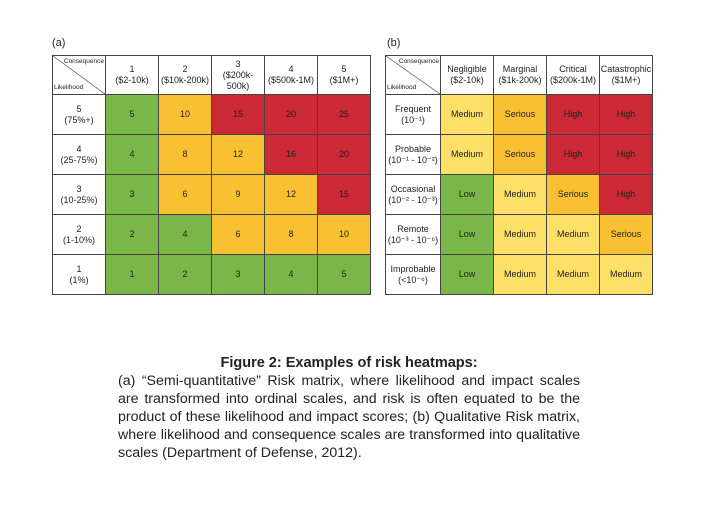  What do you see at coordinates (413, 268) in the screenshot?
I see `row-title: Improbable` at bounding box center [413, 268].